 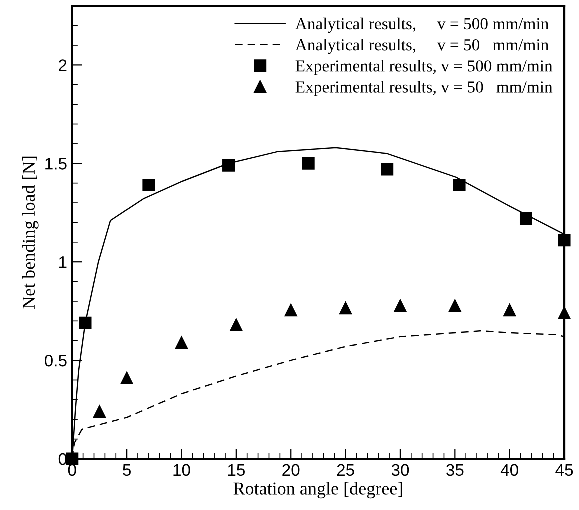 I want to click on legend-label: Analytical results, v = 500 mm/min, so click(x=422, y=26).